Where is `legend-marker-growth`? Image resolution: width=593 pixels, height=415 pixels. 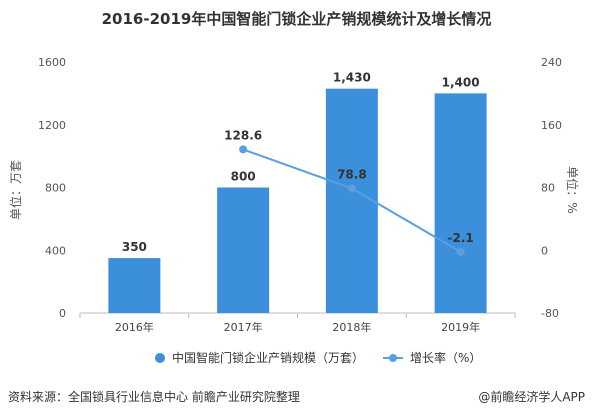 legend-marker-growth is located at coordinates (393, 358).